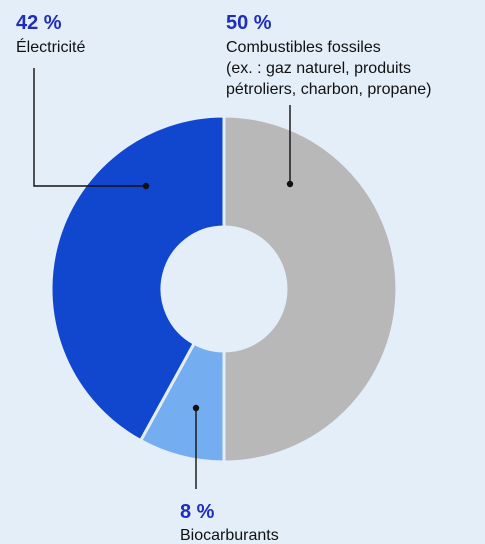 The height and width of the screenshot is (544, 485). What do you see at coordinates (318, 68) in the screenshot?
I see `slice-label-fossil-line2: (ex. : gaz naturel, produits` at bounding box center [318, 68].